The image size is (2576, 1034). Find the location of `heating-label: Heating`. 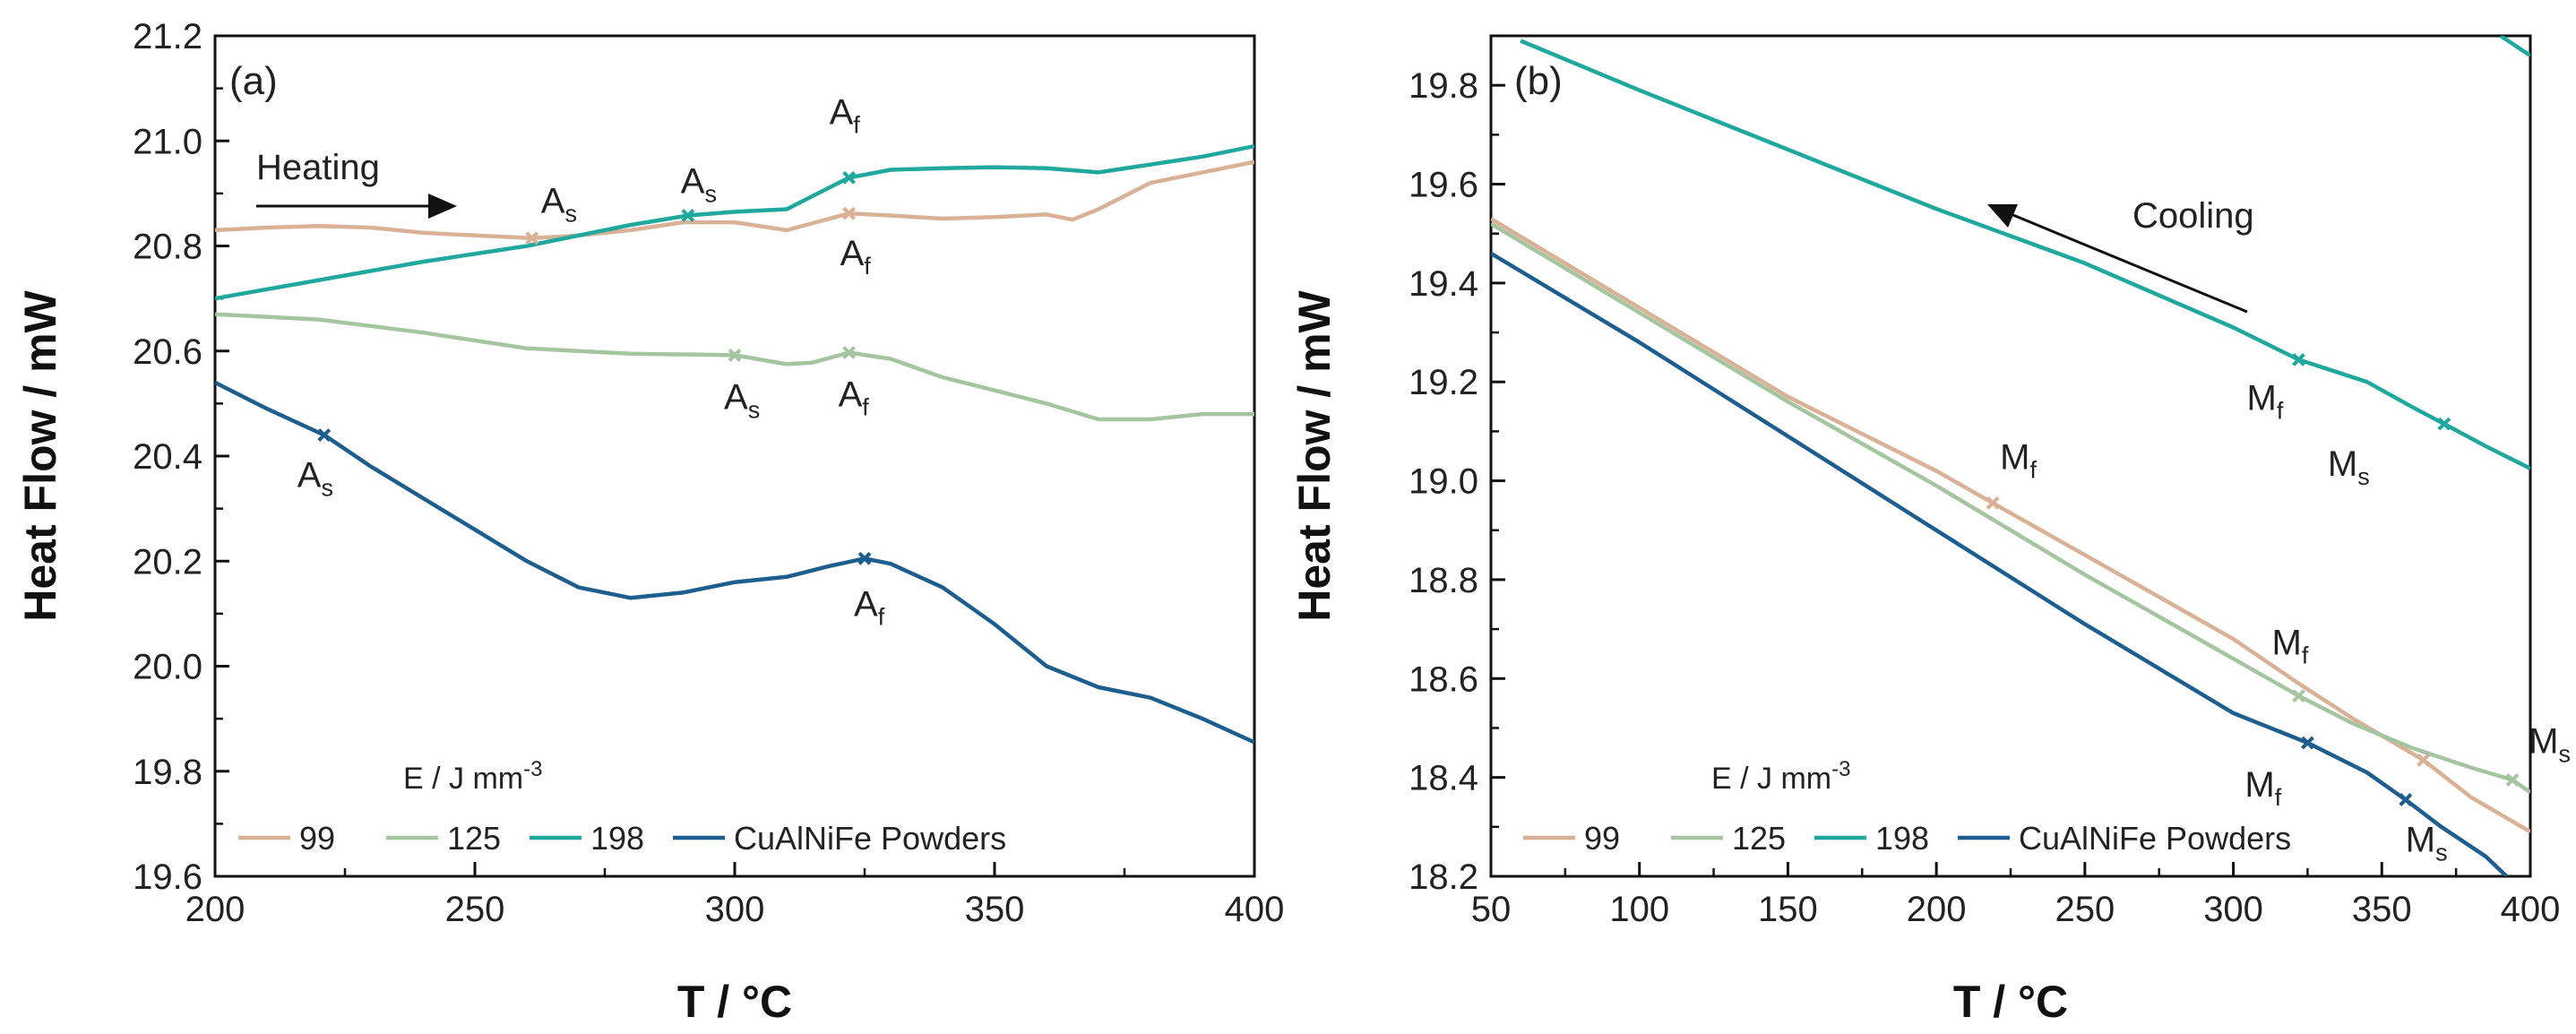

heating-label: Heating is located at coordinates (318, 167).